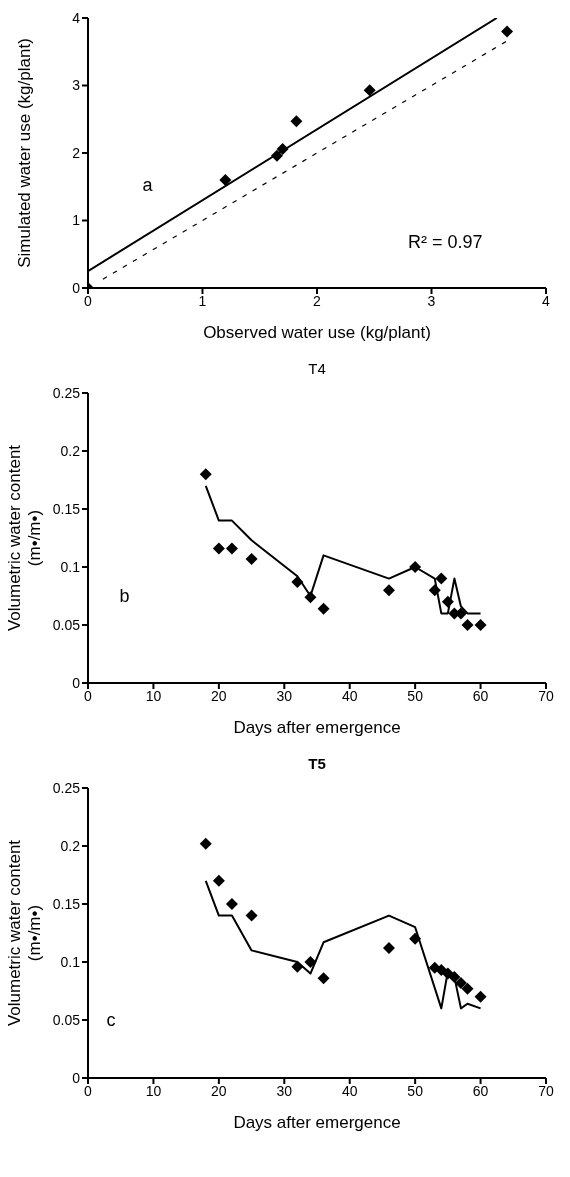  Describe the element at coordinates (76, 85) in the screenshot. I see `y-tick-label: 3` at that location.